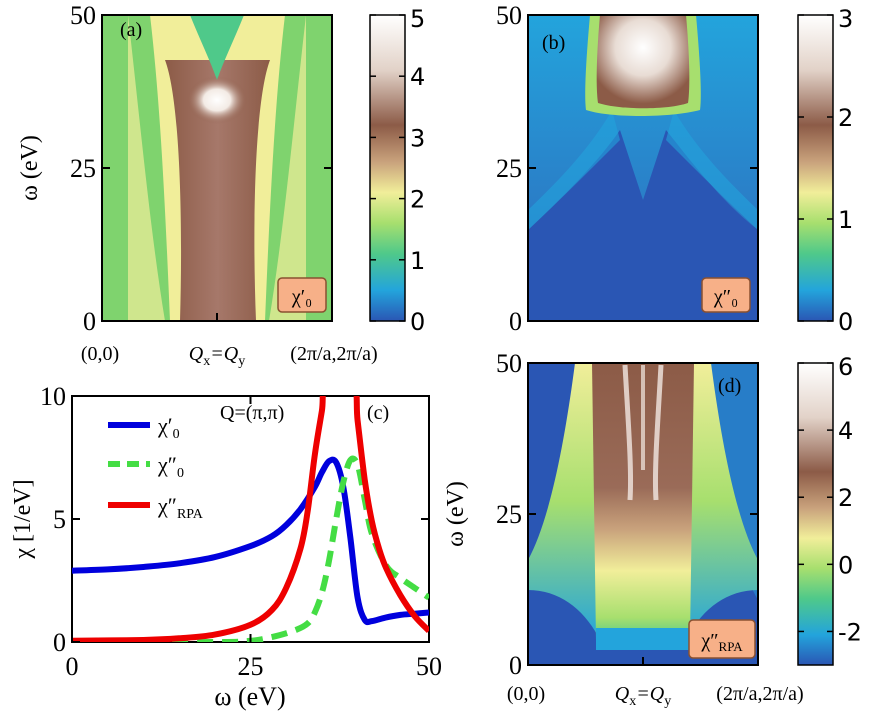  Describe the element at coordinates (131, 30) in the screenshot. I see `panel-a-label: (a)` at that location.